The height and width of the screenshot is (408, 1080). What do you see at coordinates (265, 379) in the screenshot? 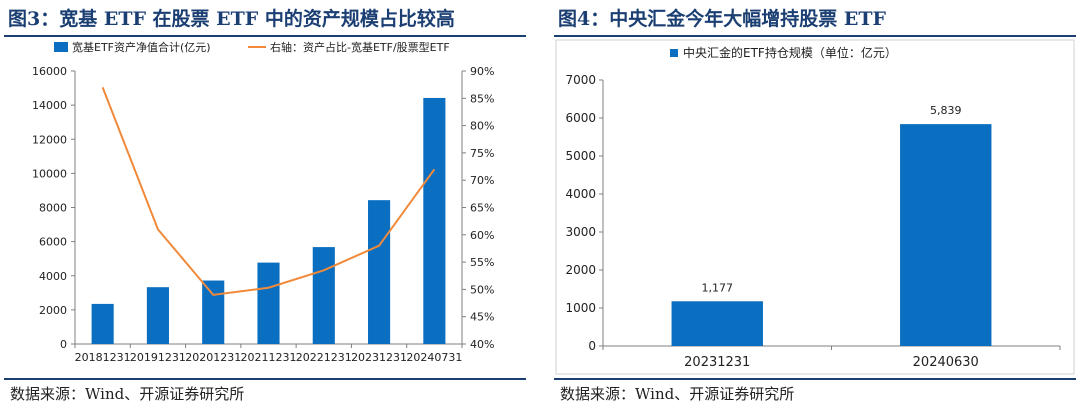
I see `left-bottom-rule` at bounding box center [265, 379].